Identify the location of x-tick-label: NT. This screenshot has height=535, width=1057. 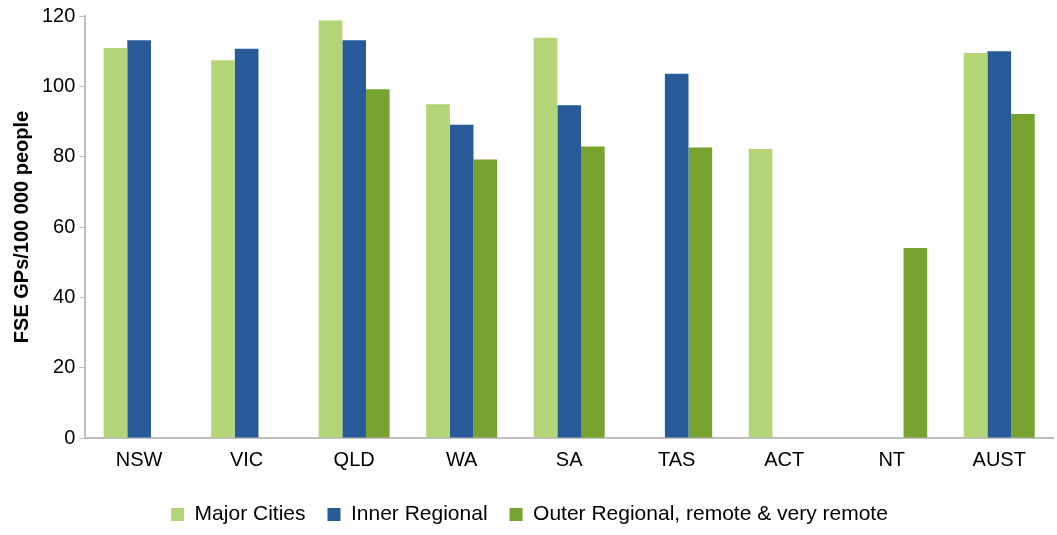
(892, 458).